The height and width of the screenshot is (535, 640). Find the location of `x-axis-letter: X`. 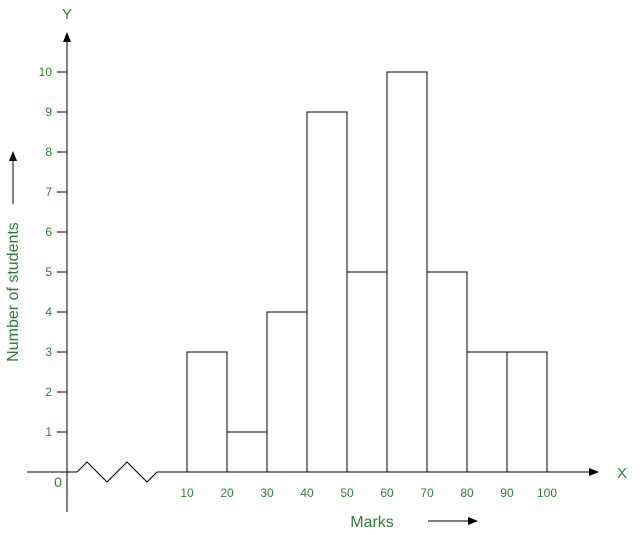

x-axis-letter: X is located at coordinates (622, 473).